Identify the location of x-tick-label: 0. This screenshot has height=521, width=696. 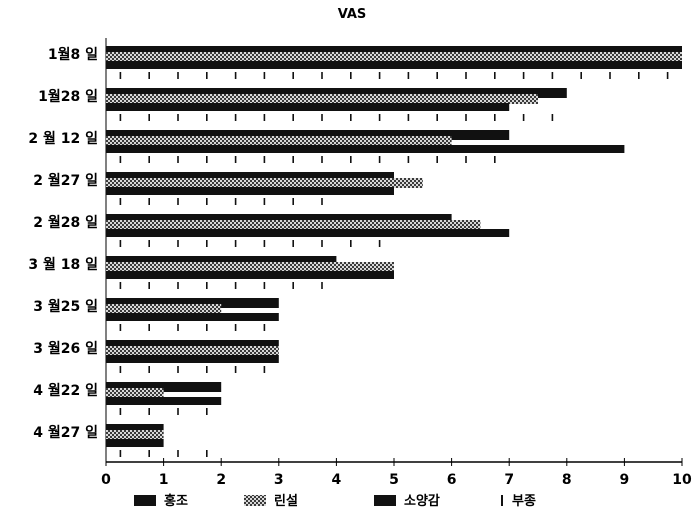
(106, 480).